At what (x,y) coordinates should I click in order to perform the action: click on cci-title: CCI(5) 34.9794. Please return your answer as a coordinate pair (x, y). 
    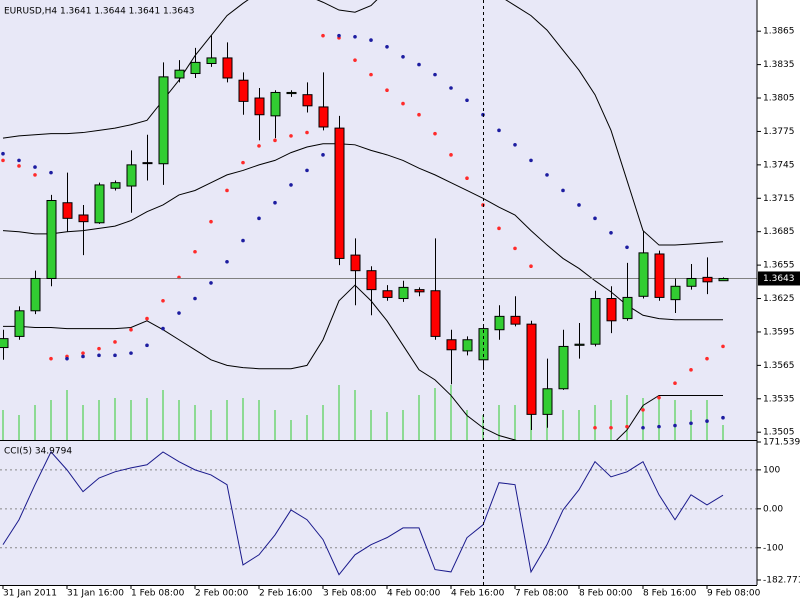
    Looking at the image, I should click on (38, 452).